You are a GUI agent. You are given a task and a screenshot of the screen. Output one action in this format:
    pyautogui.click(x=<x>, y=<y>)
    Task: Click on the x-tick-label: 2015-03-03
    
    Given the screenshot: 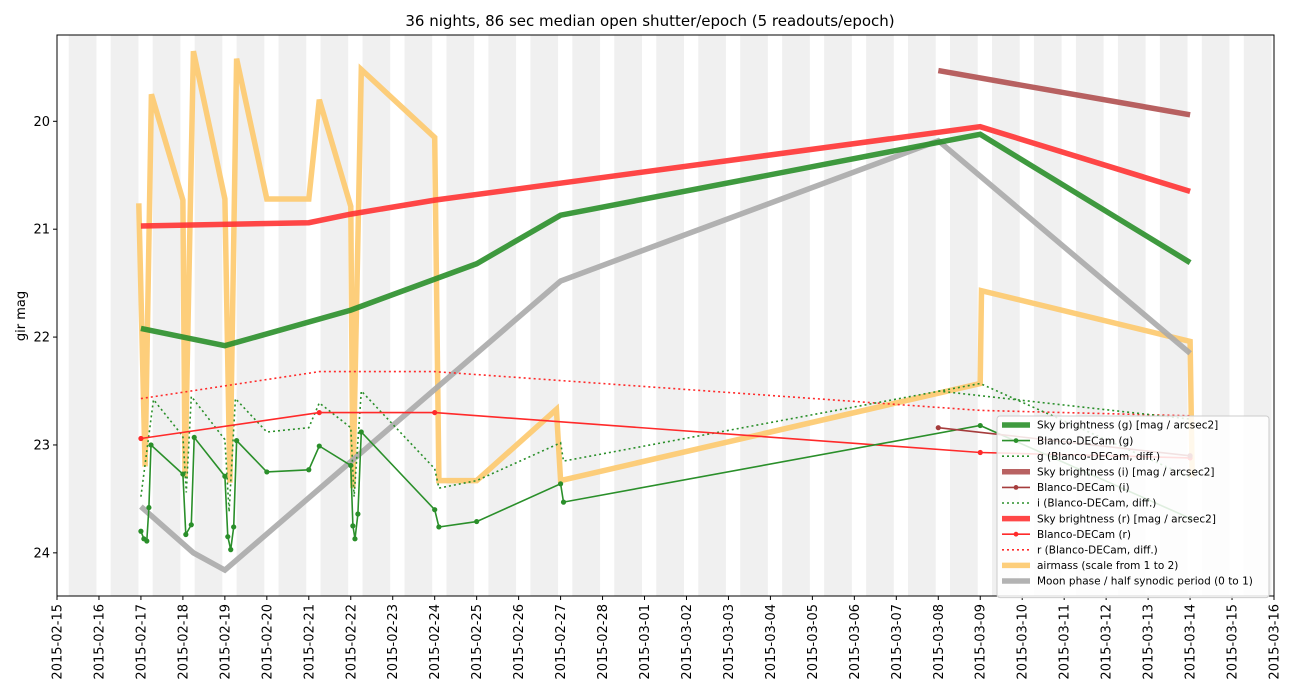 What is the action you would take?
    pyautogui.click(x=729, y=642)
    